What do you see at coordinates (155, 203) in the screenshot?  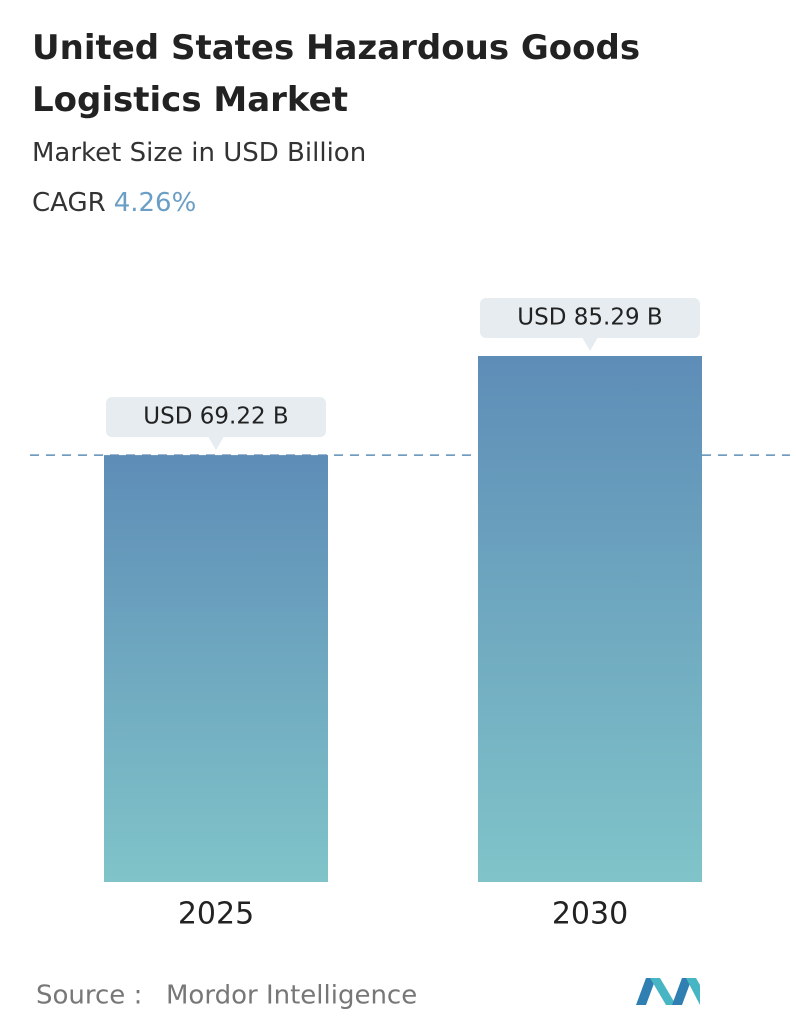 I see `cagr-value: 4.26%` at bounding box center [155, 203].